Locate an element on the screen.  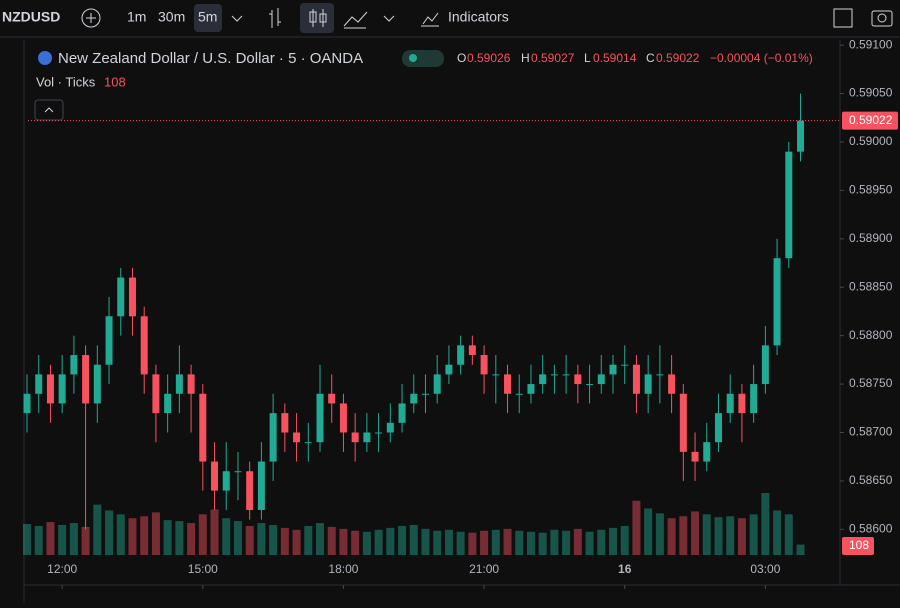
ohlc-value: 0.59014 is located at coordinates (615, 58).